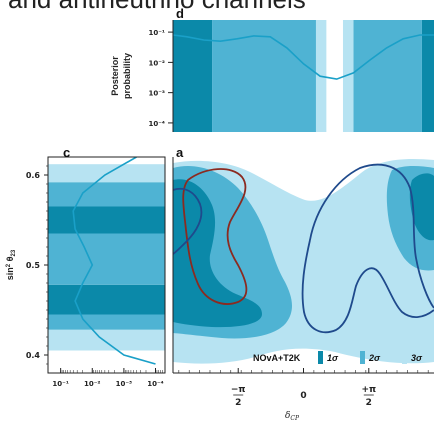  I want to click on panel-c-letter: c, so click(66, 152).